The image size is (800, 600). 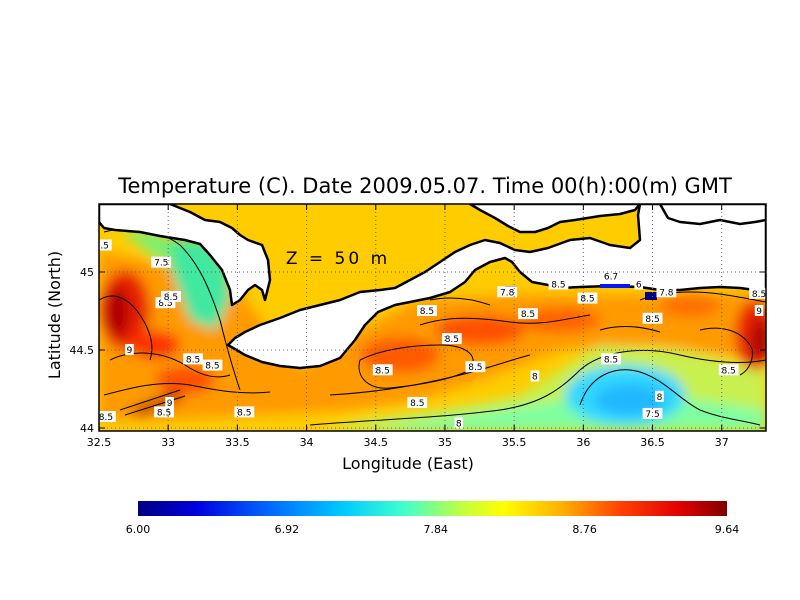 I want to click on y-axis-label: Latitude (North), so click(x=54, y=315).